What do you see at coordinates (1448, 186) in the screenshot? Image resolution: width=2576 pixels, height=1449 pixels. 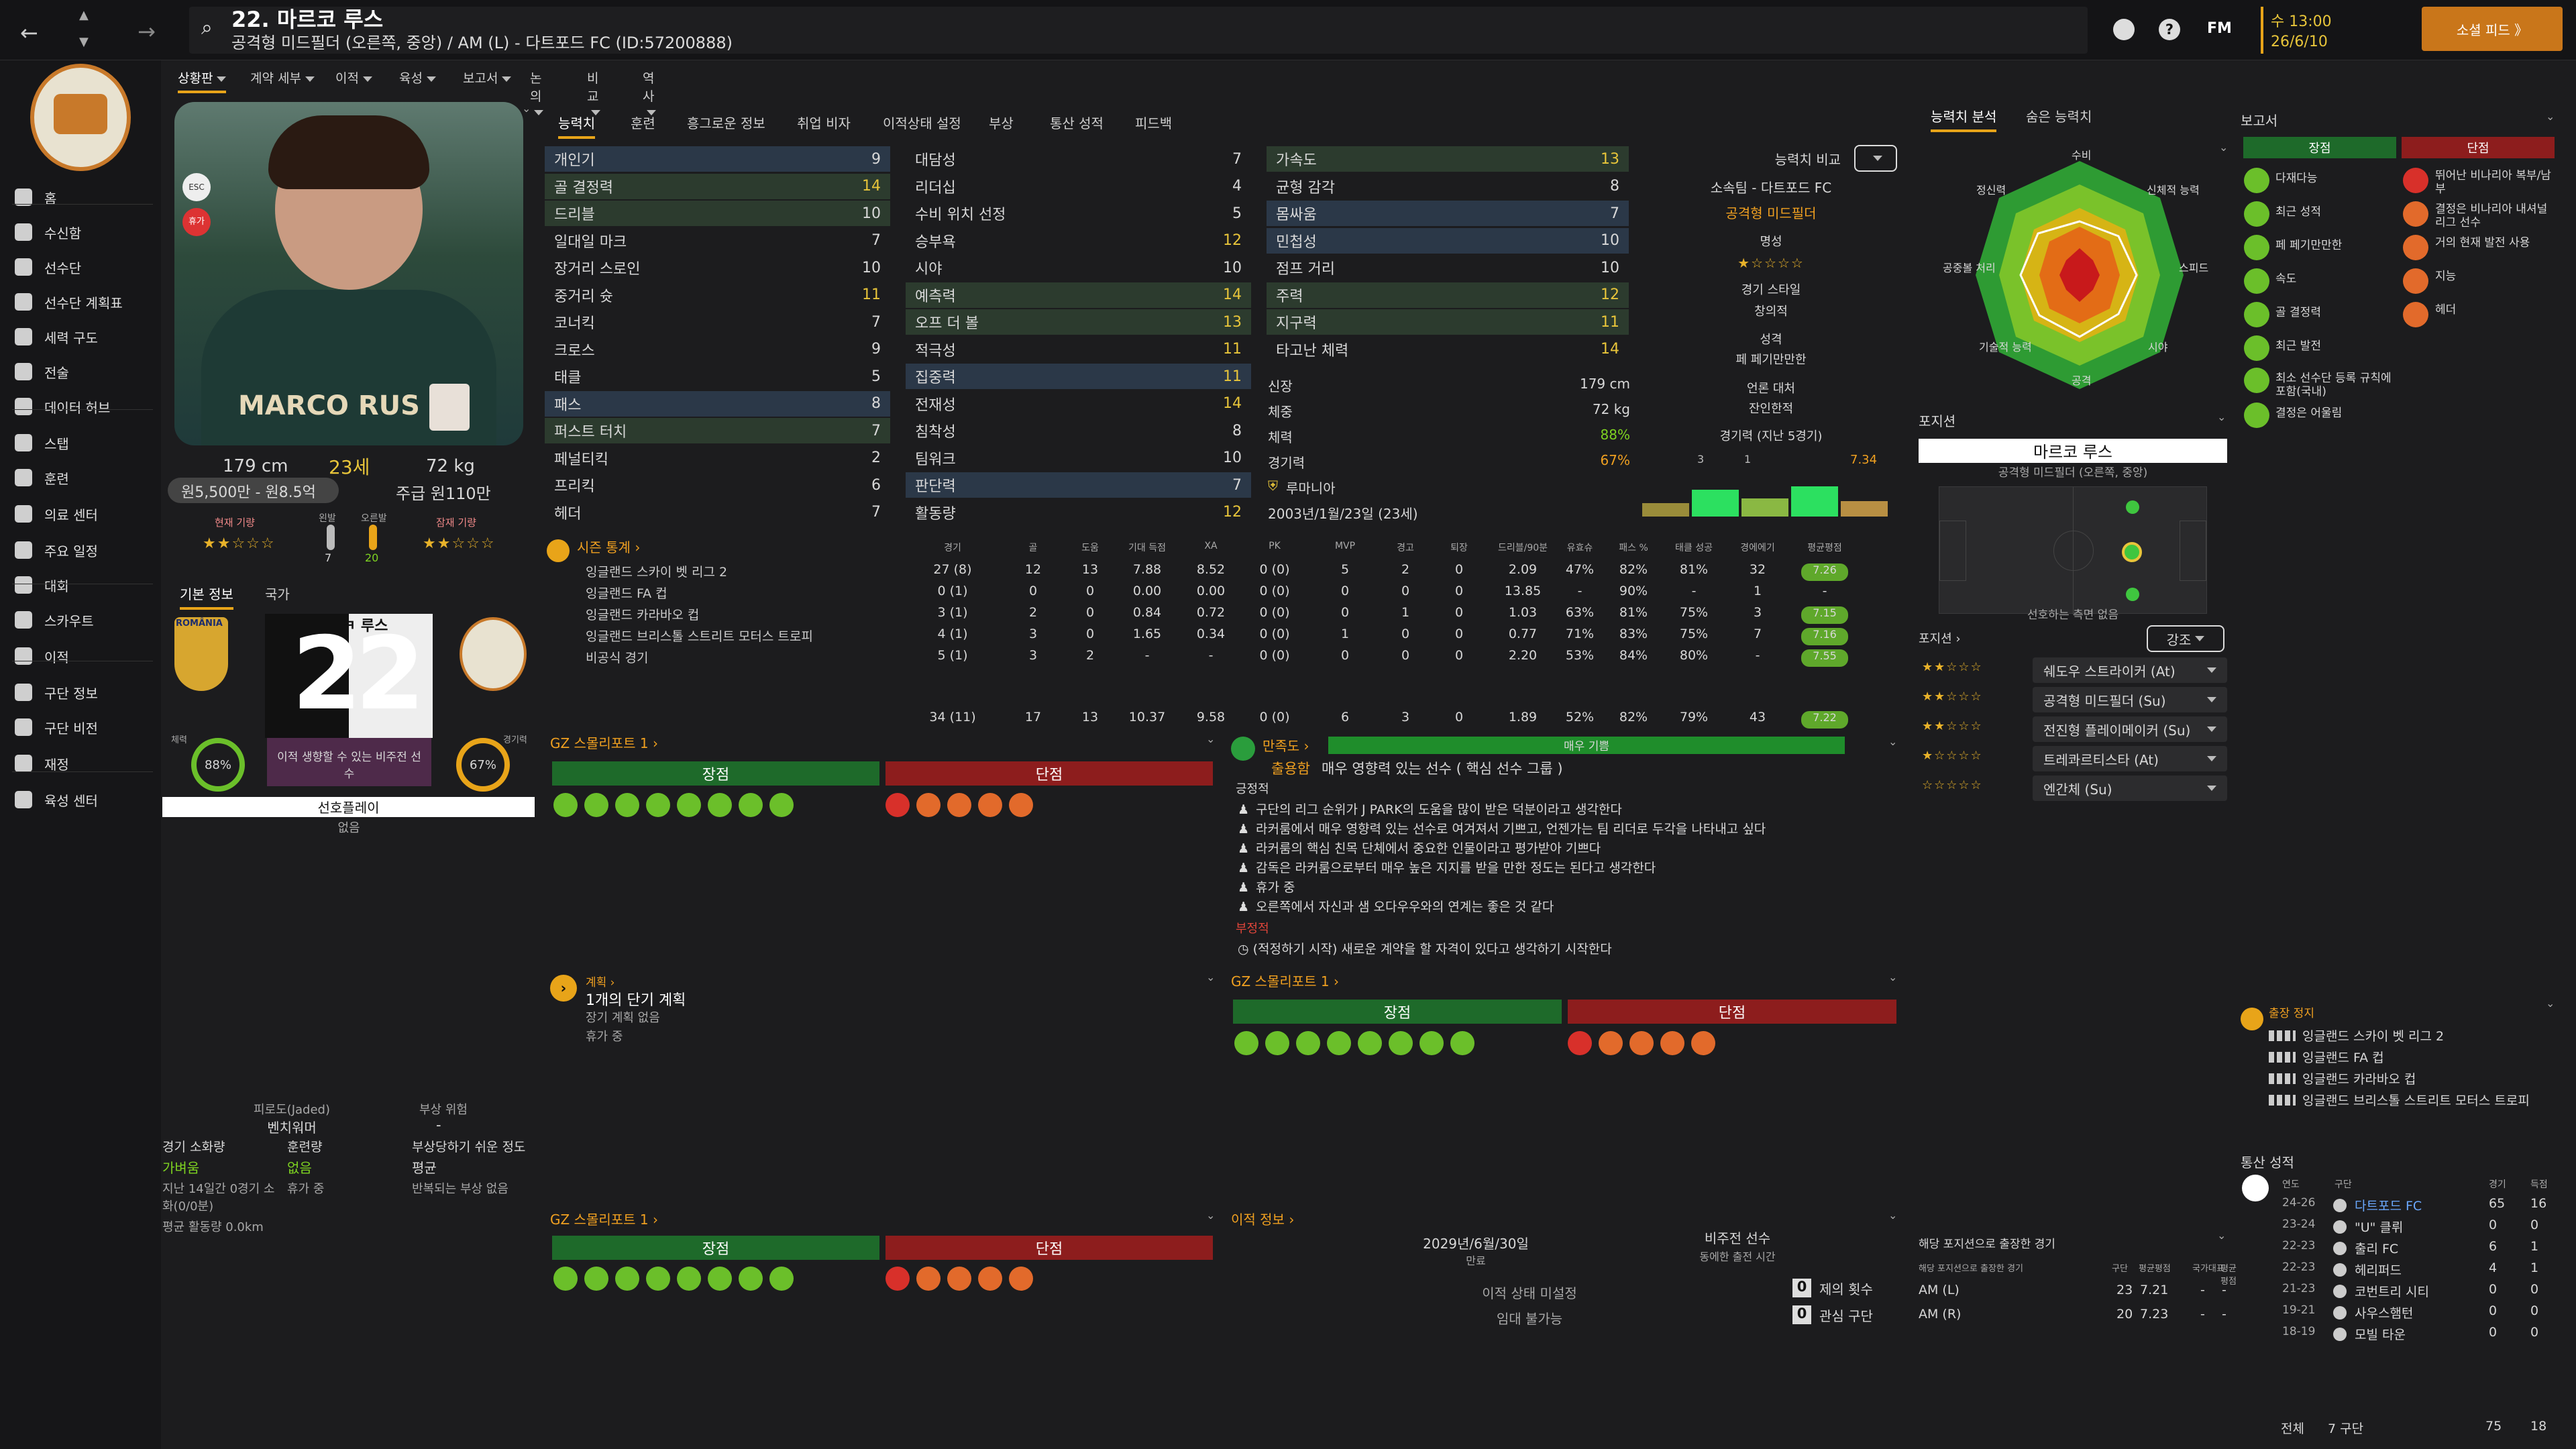 I see `attribute-row: 균형 감각 8` at bounding box center [1448, 186].